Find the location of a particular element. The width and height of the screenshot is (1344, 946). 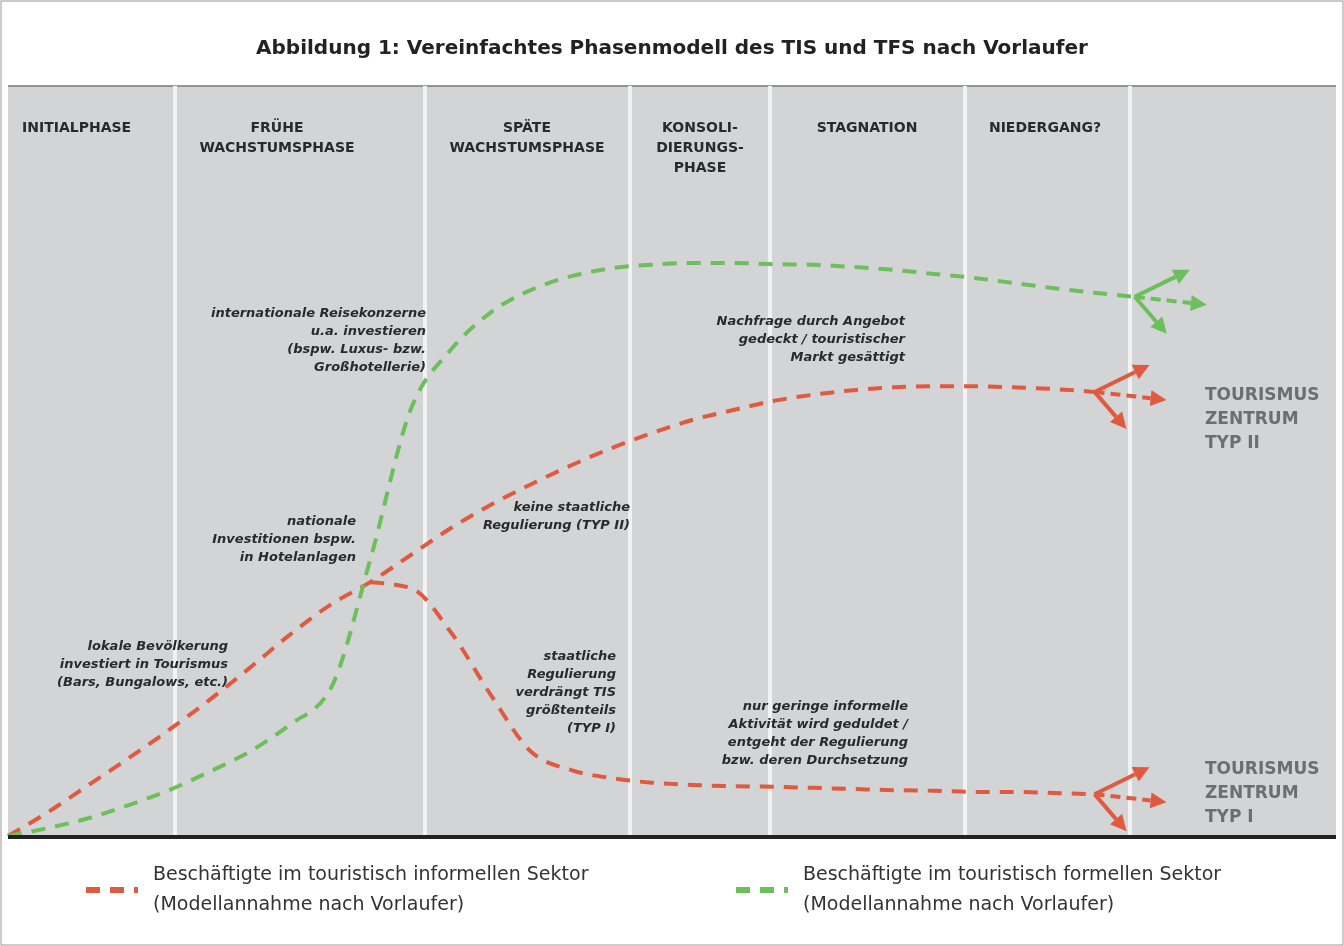

text: INITIALPHASE is located at coordinates (77, 127).